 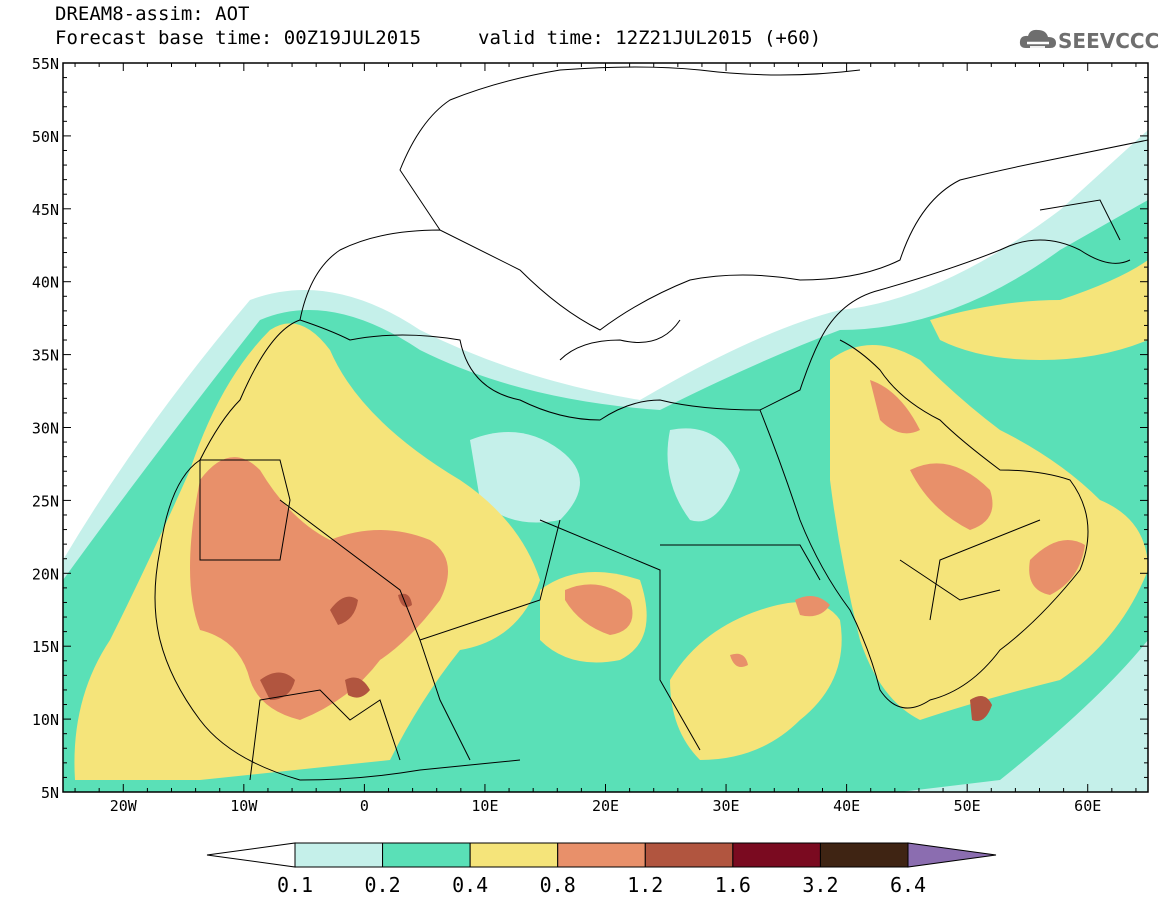 I want to click on colorbar-label: 0.2, so click(x=383, y=885).